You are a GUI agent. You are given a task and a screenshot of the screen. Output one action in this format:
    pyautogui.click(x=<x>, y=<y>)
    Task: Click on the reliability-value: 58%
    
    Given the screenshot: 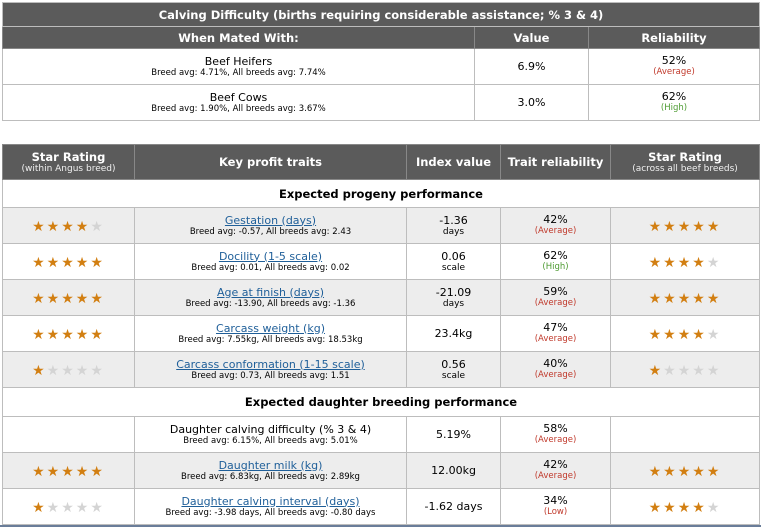 What is the action you would take?
    pyautogui.click(x=555, y=428)
    